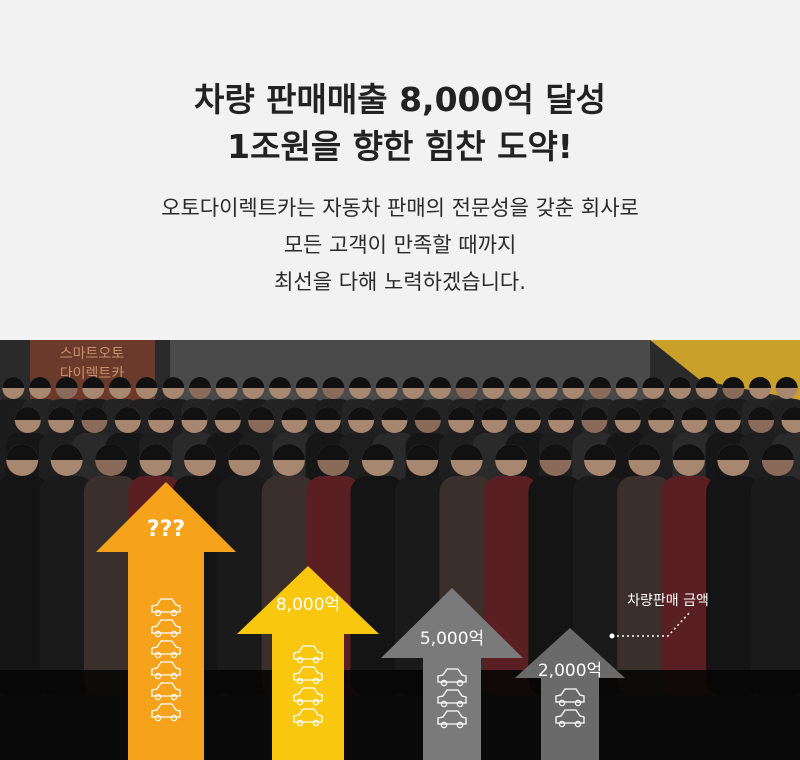 The width and height of the screenshot is (800, 760). I want to click on sales-arrow-label: 2,000억, so click(570, 671).